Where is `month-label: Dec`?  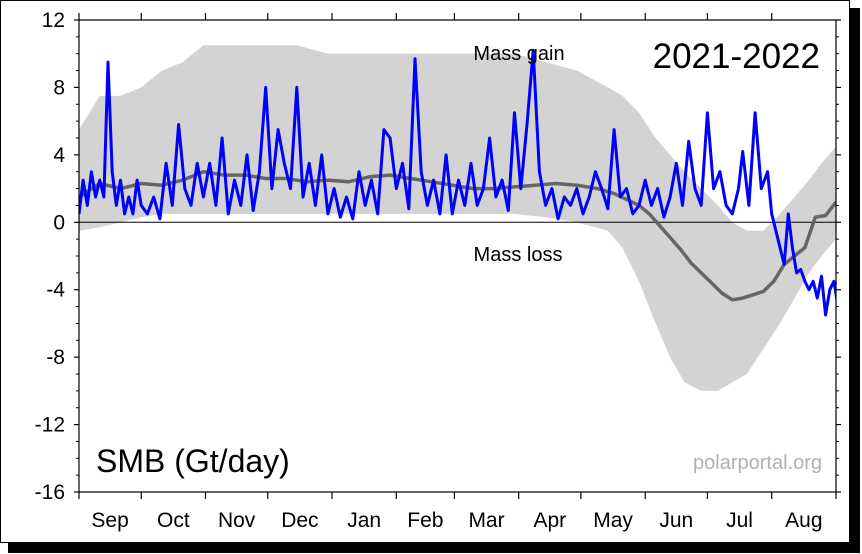 month-label: Dec is located at coordinates (299, 520).